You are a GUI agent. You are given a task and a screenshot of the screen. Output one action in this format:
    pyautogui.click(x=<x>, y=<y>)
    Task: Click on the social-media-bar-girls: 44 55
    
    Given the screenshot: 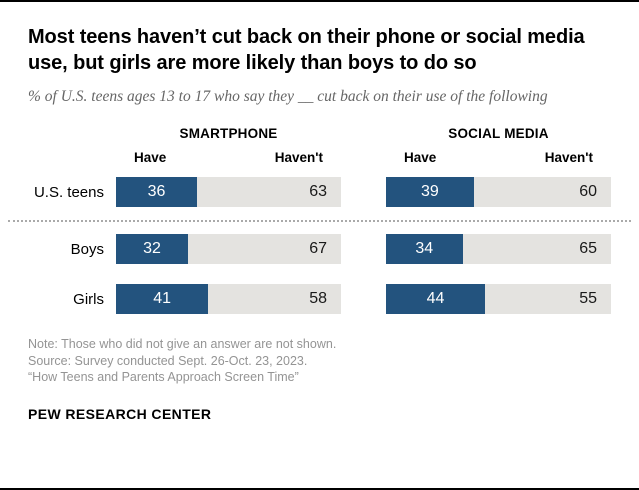 What is the action you would take?
    pyautogui.click(x=498, y=299)
    